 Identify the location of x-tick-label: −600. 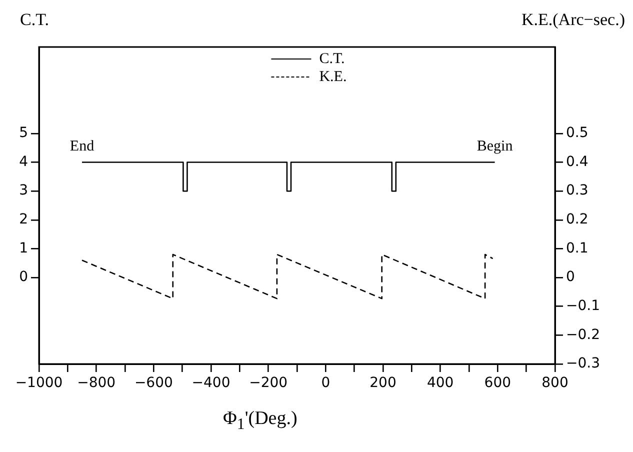
(153, 383).